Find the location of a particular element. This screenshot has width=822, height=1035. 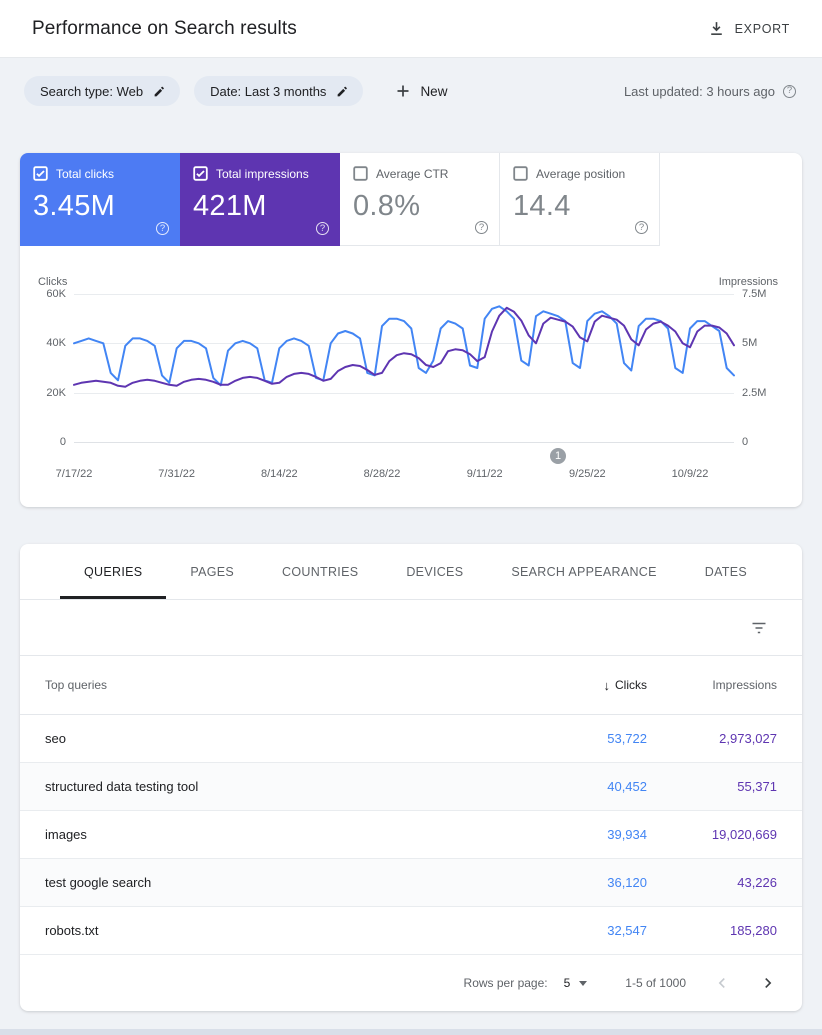

metric-value: 0.8% is located at coordinates (387, 206).